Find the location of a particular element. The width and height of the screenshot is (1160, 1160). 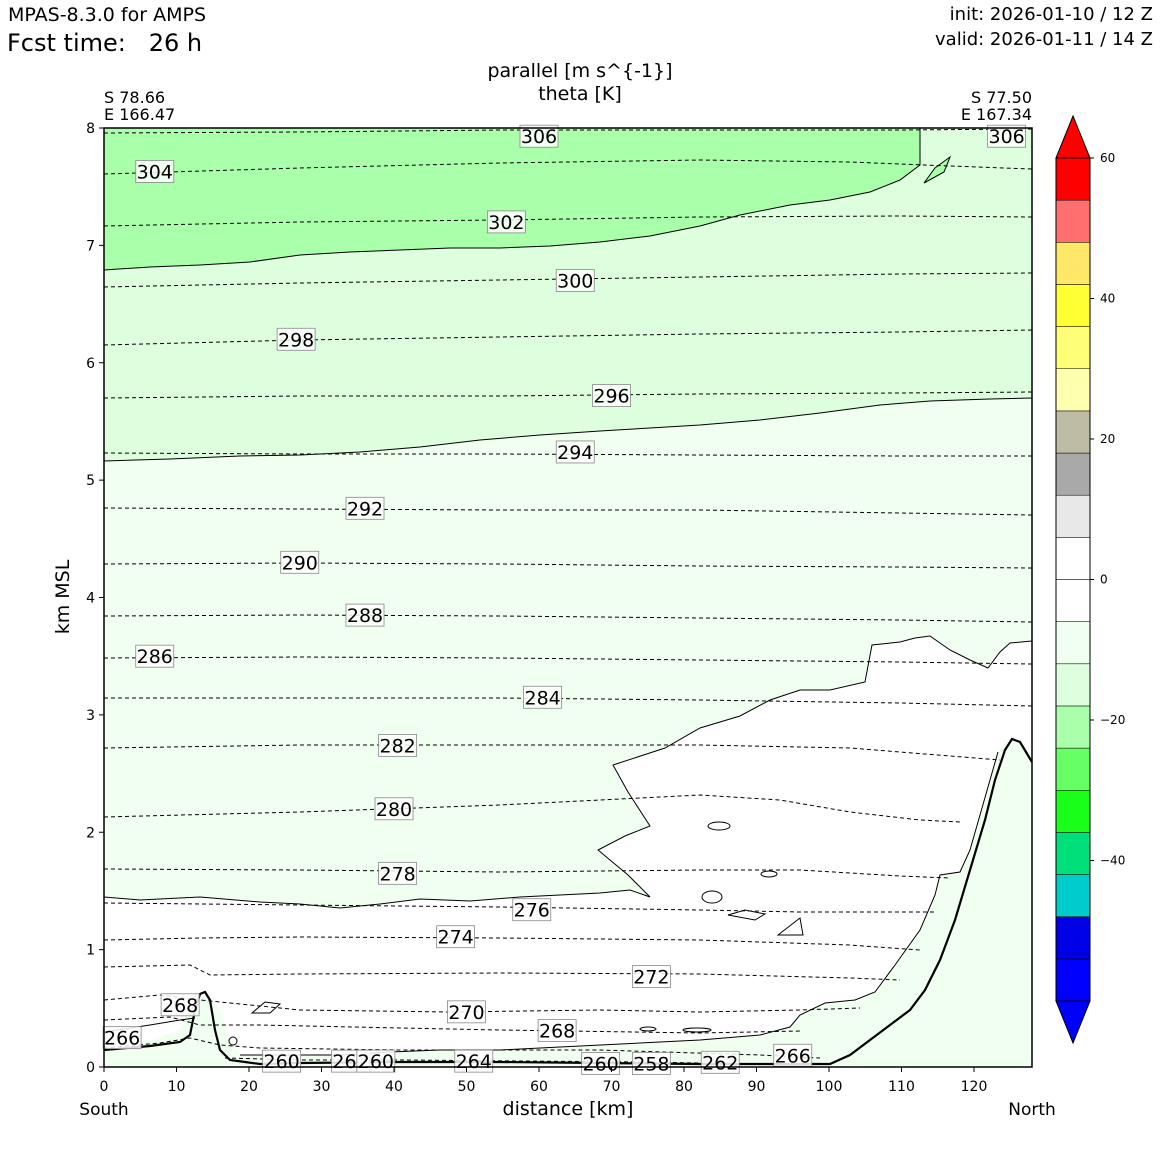

y-tick-label: 2 is located at coordinates (90, 833).